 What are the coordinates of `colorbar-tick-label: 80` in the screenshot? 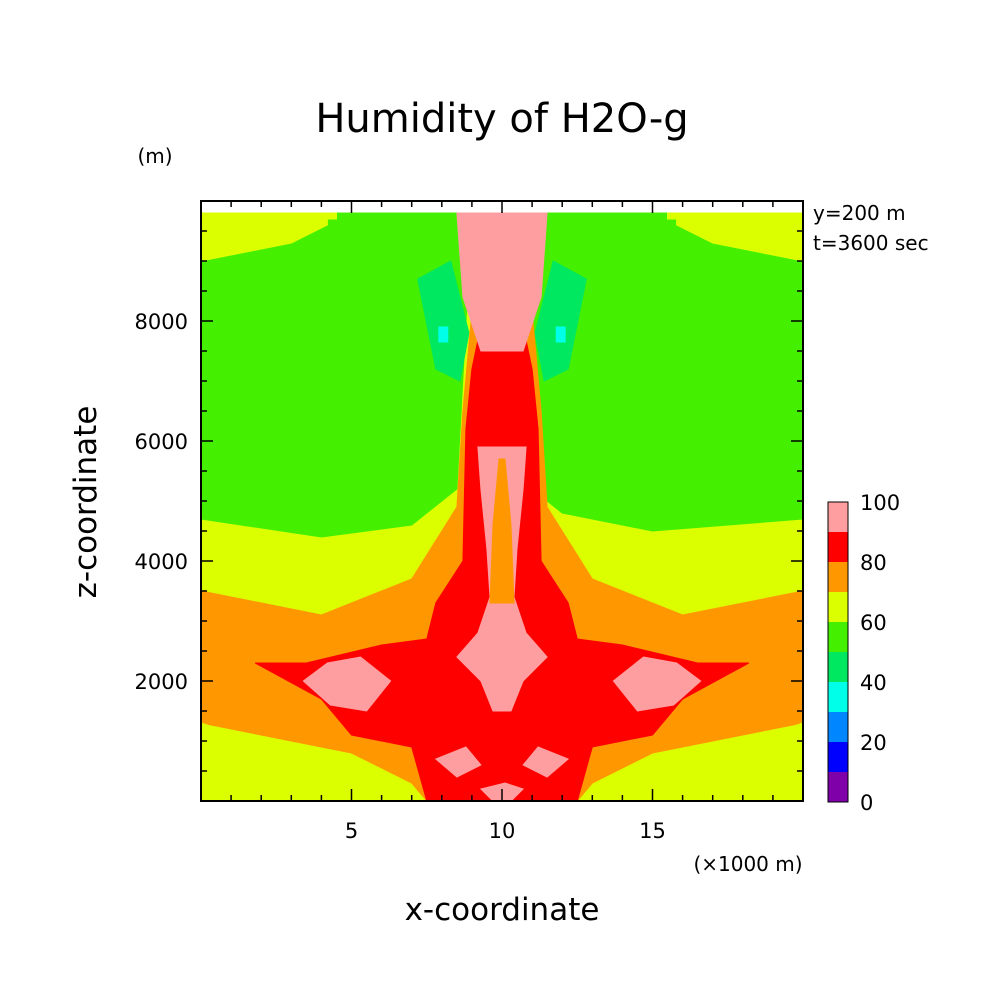 It's located at (873, 563).